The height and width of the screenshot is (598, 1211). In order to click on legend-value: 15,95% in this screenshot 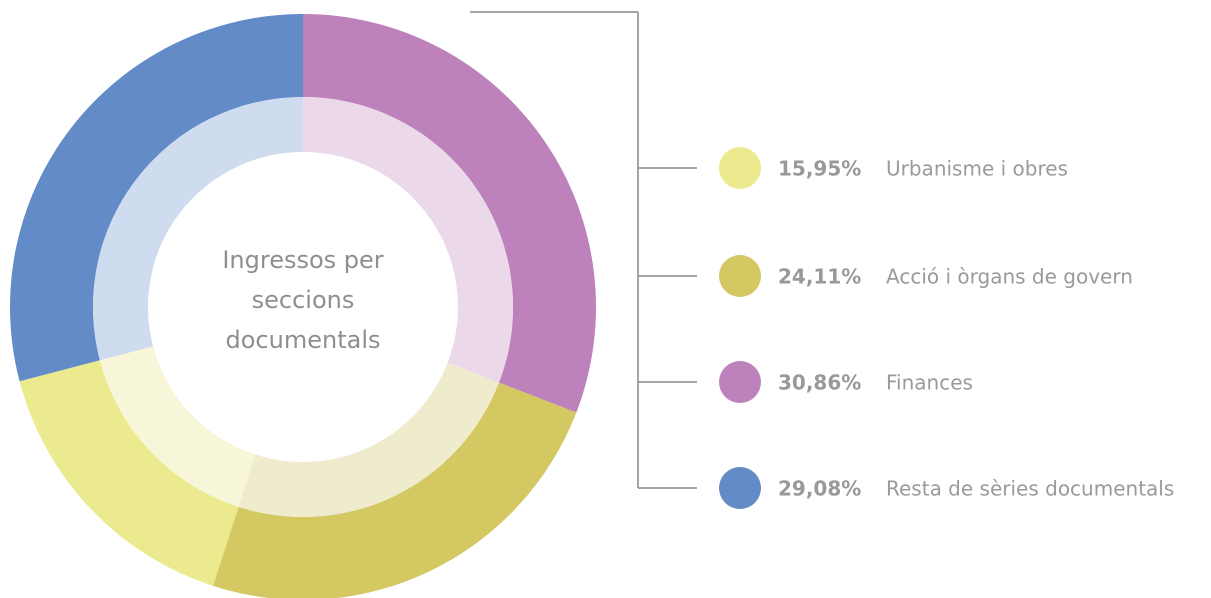, I will do `click(819, 169)`.